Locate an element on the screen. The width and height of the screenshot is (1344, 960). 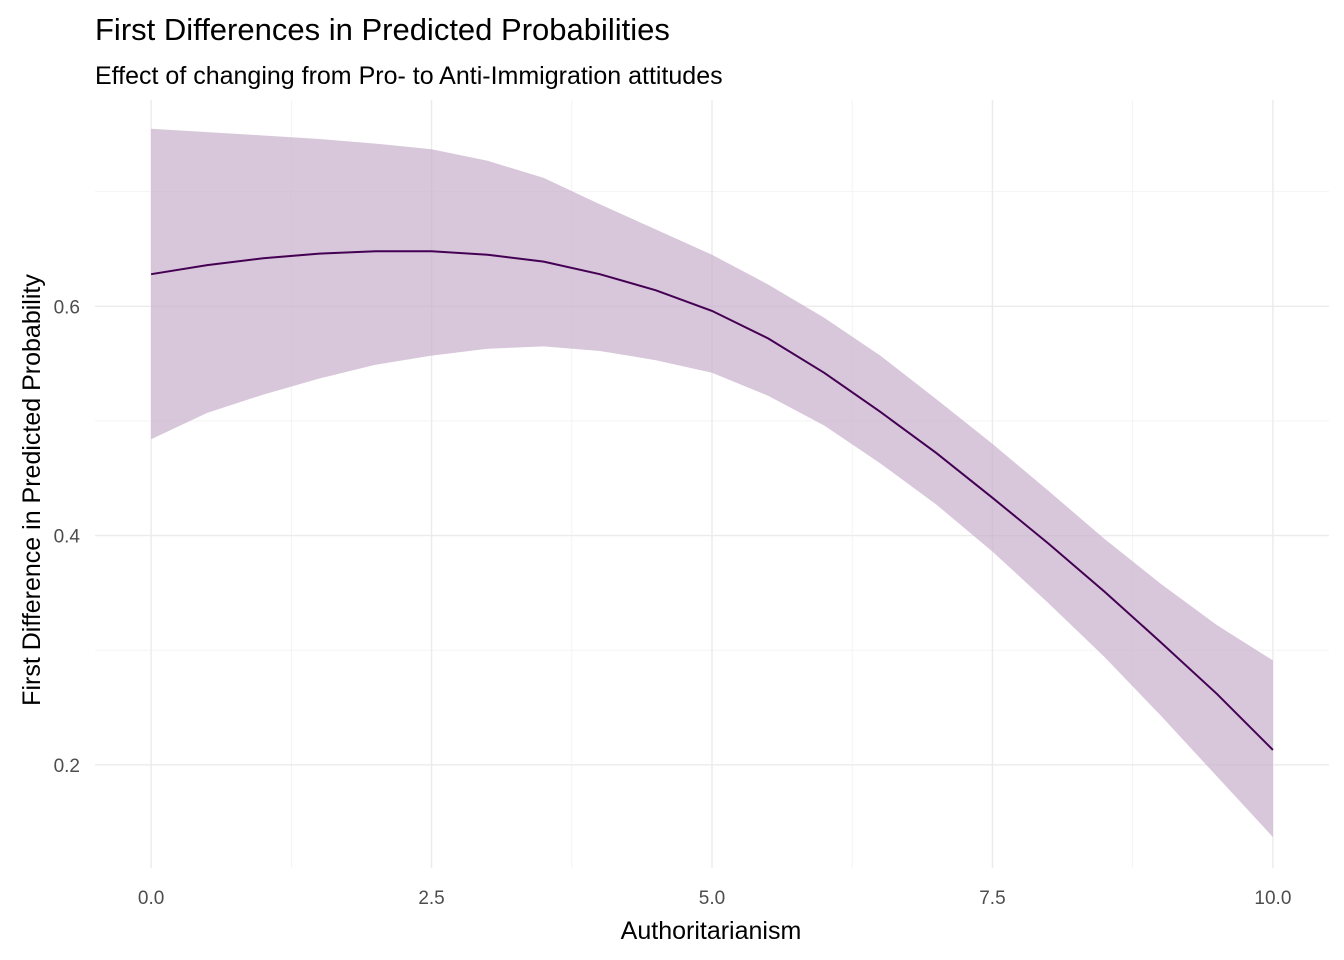
x-axis-ticks: 0.0 2.5 5.0 7.5 10.0 is located at coordinates (715, 898).